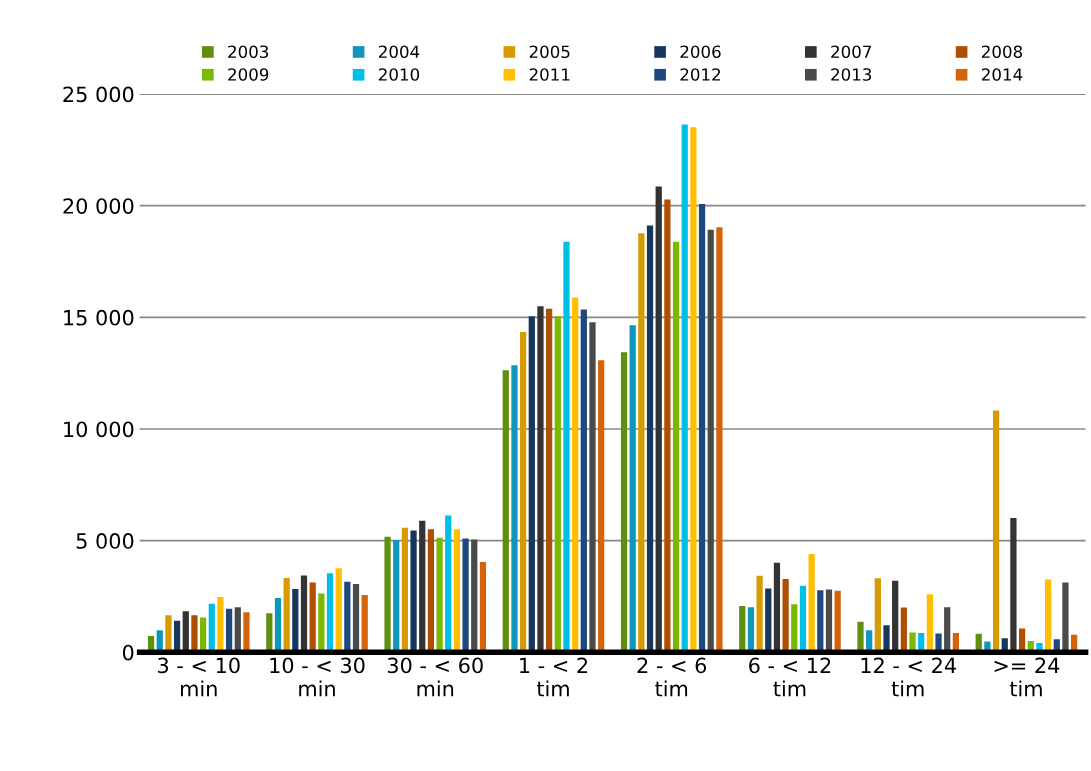 Image resolution: width=1091 pixels, height=771 pixels. I want to click on y-tick-label: 0, so click(128, 652).